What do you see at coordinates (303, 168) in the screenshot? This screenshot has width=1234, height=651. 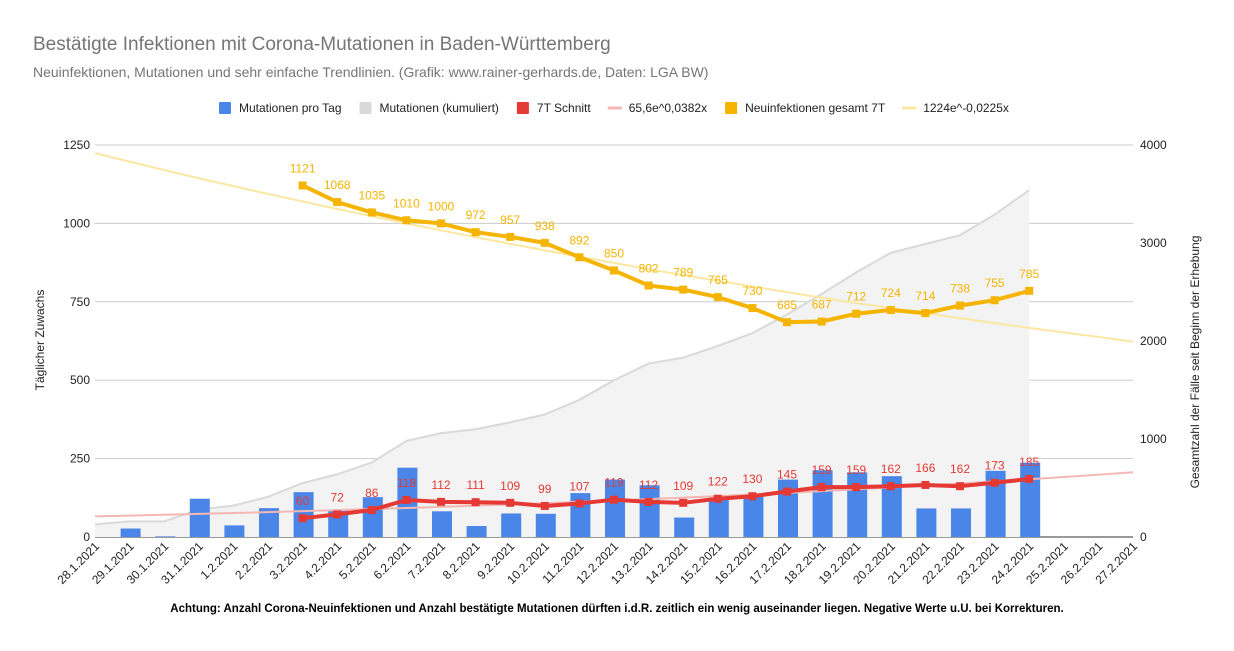 I see `data-label: 1121` at bounding box center [303, 168].